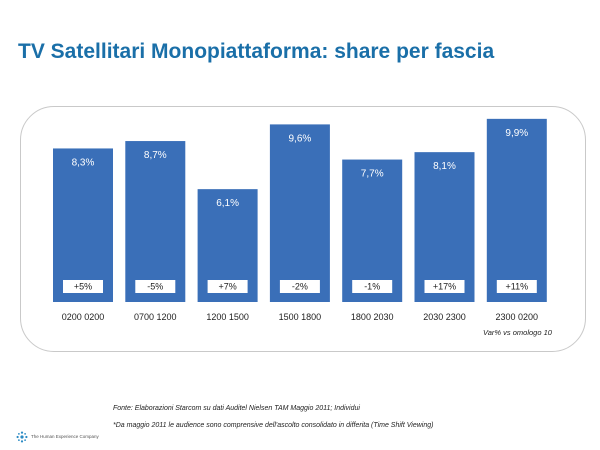  I want to click on variation-label: +5%, so click(83, 287).